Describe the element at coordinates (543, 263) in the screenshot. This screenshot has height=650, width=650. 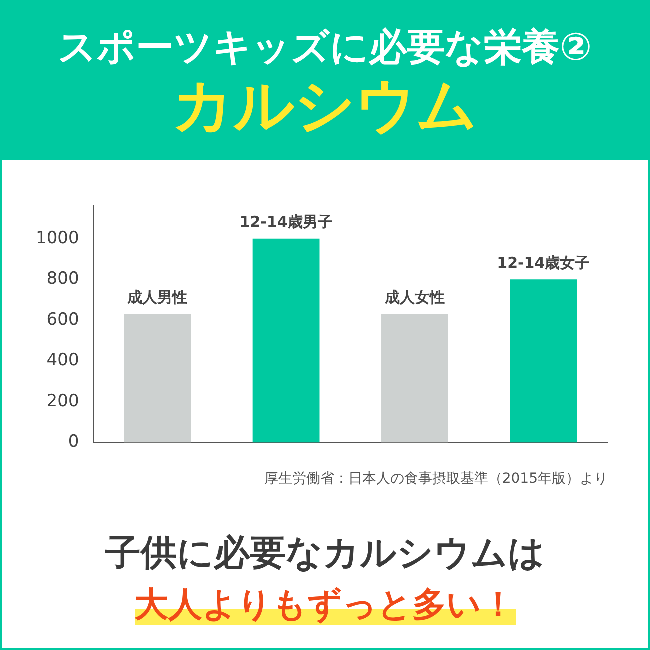
I see `x-tick-label: 12-14歳女子` at that location.